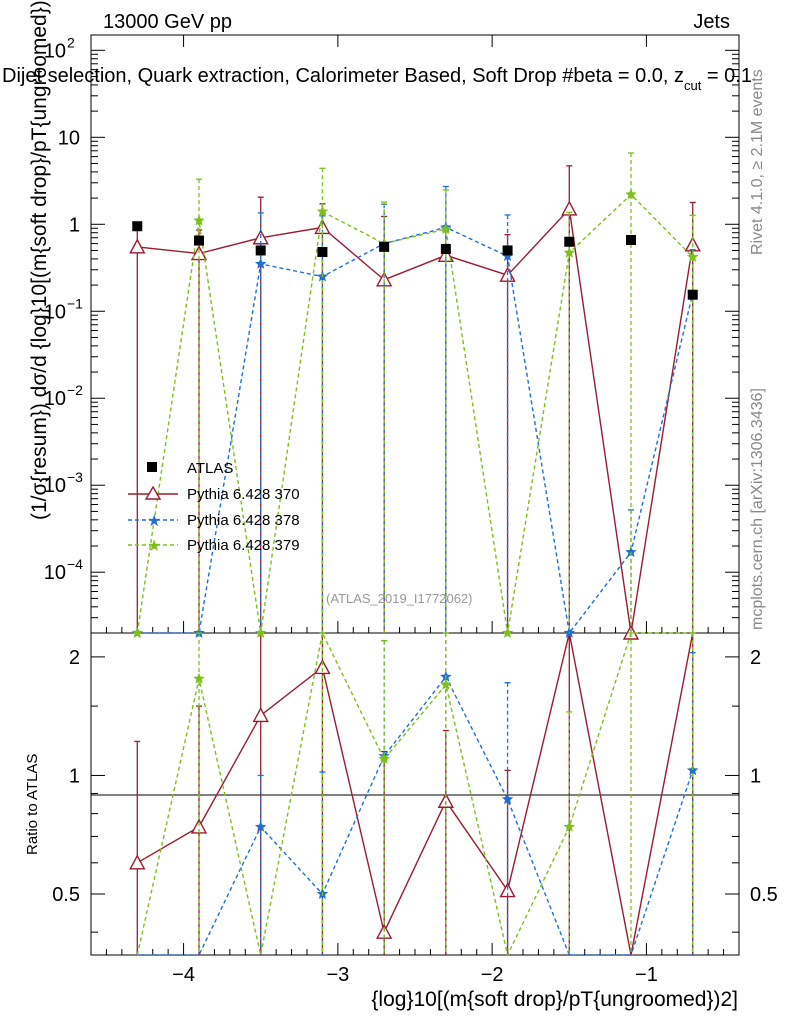 The width and height of the screenshot is (786, 1024). Describe the element at coordinates (75, 564) in the screenshot. I see `y-main-tick-exponent: −4` at that location.